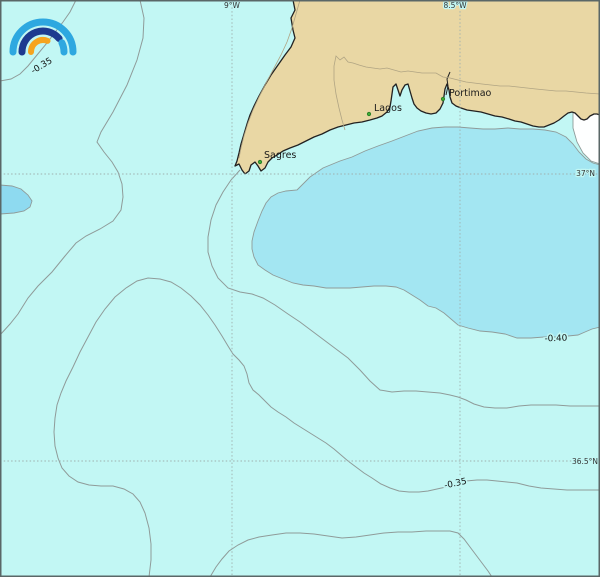  Describe the element at coordinates (260, 162) in the screenshot. I see `city-dot-sagres` at that location.